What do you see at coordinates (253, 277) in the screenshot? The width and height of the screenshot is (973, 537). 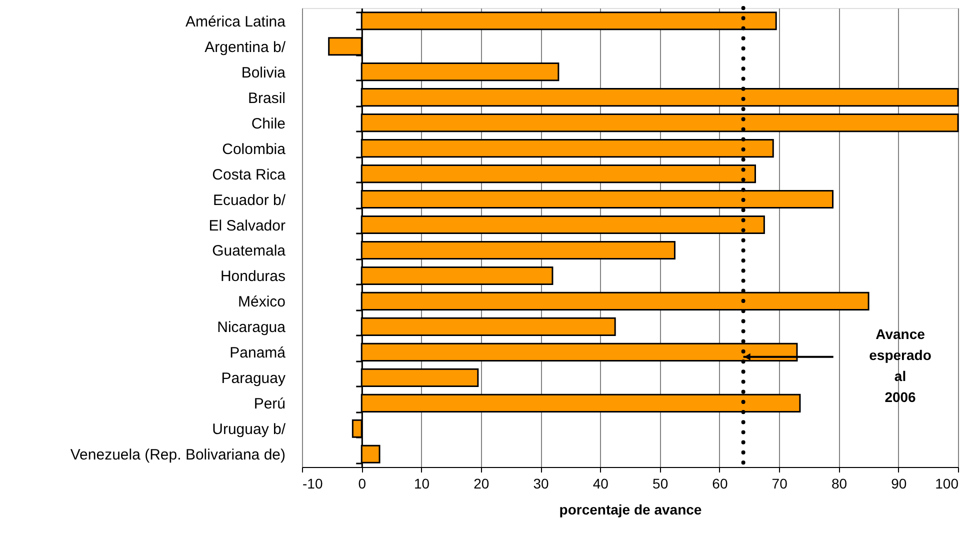 I see `y-tick-label: Honduras` at bounding box center [253, 277].